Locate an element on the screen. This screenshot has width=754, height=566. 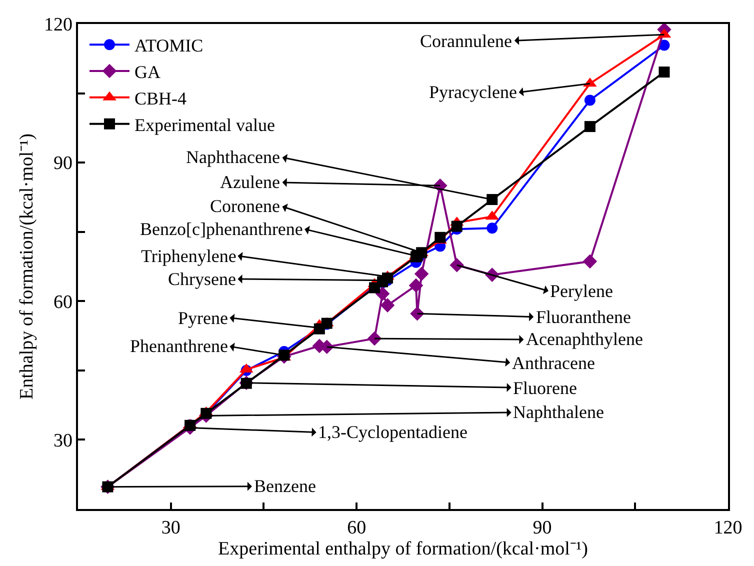
x-tick-label: 120 is located at coordinates (728, 528).